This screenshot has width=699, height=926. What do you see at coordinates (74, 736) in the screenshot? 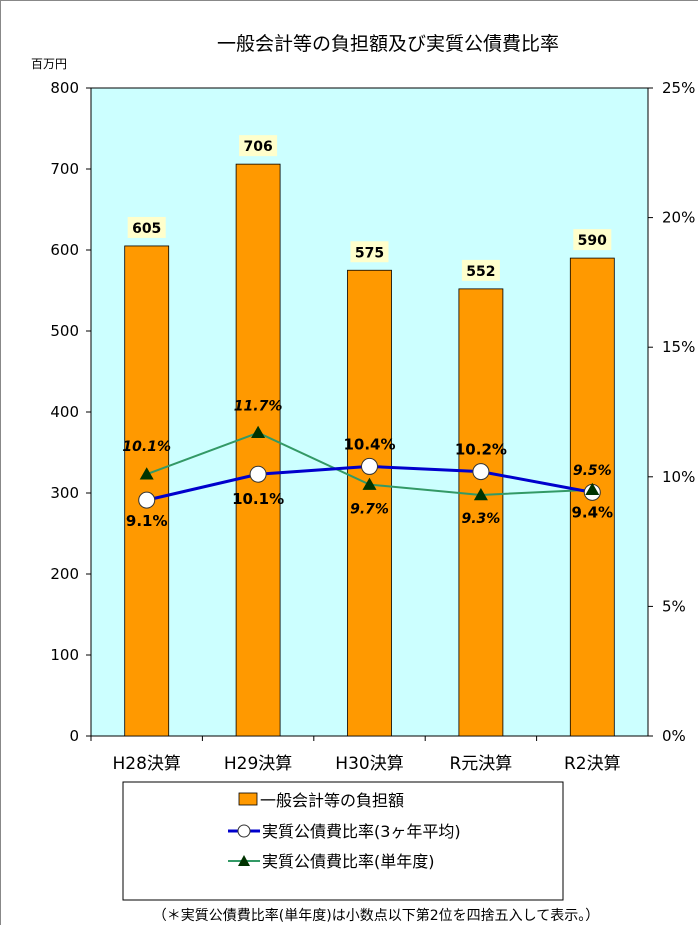
I see `left-tick-label: 0` at bounding box center [74, 736].